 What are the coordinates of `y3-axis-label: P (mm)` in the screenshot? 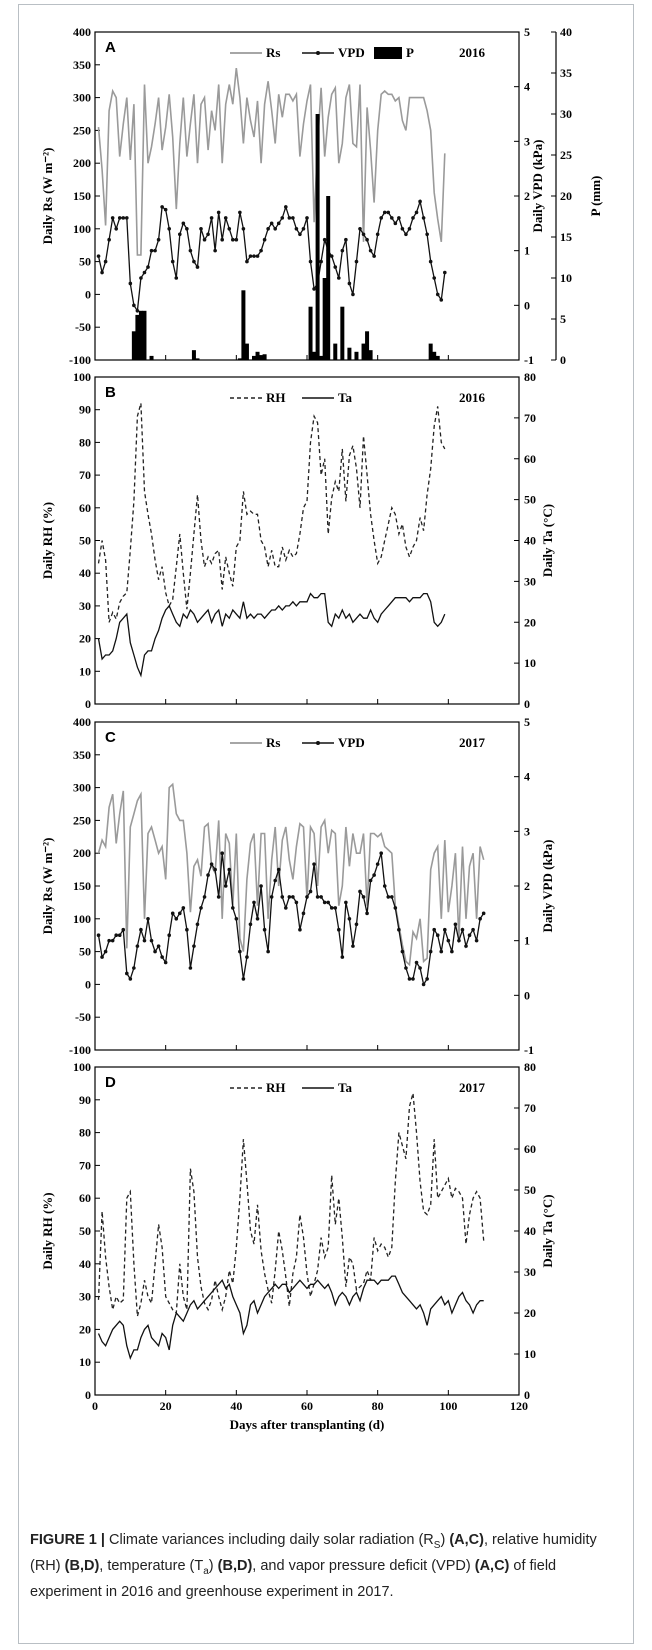 It's located at (595, 196).